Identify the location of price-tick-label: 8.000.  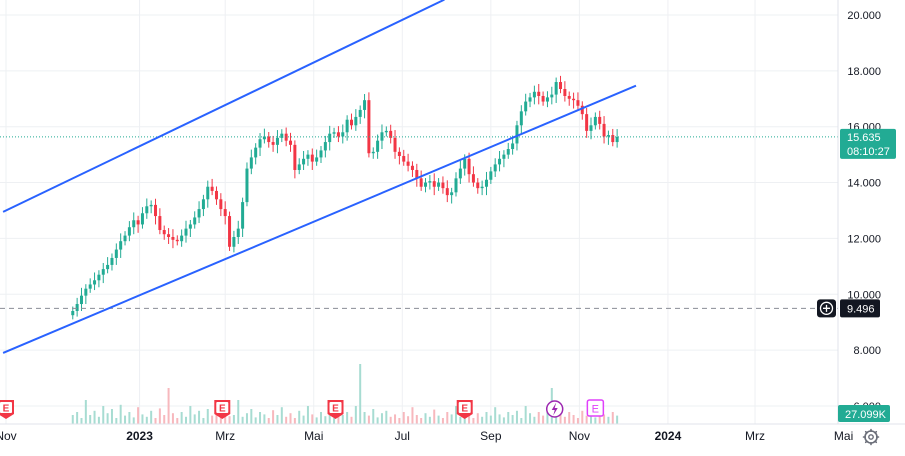
(867, 351).